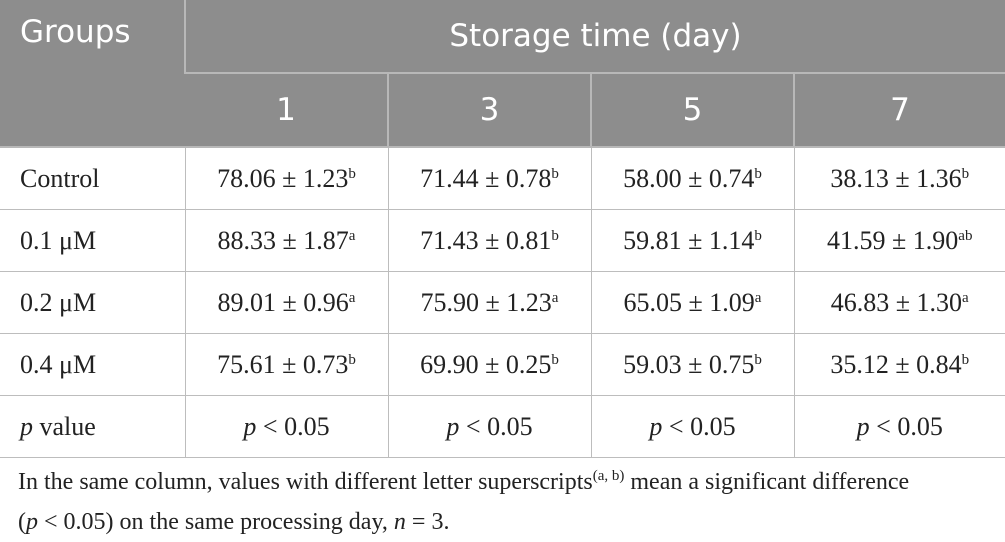  I want to click on footnote-text: mean a significant difference, so click(767, 482).